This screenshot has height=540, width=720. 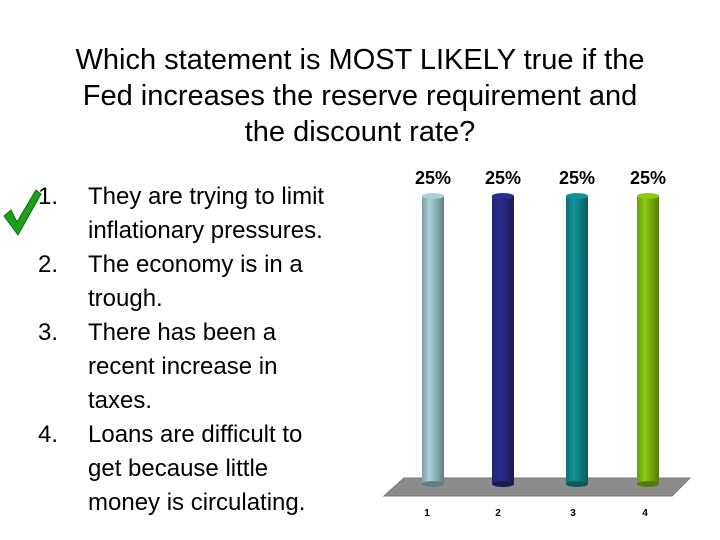 What do you see at coordinates (197, 502) in the screenshot?
I see `answer-line: money is circulating.` at bounding box center [197, 502].